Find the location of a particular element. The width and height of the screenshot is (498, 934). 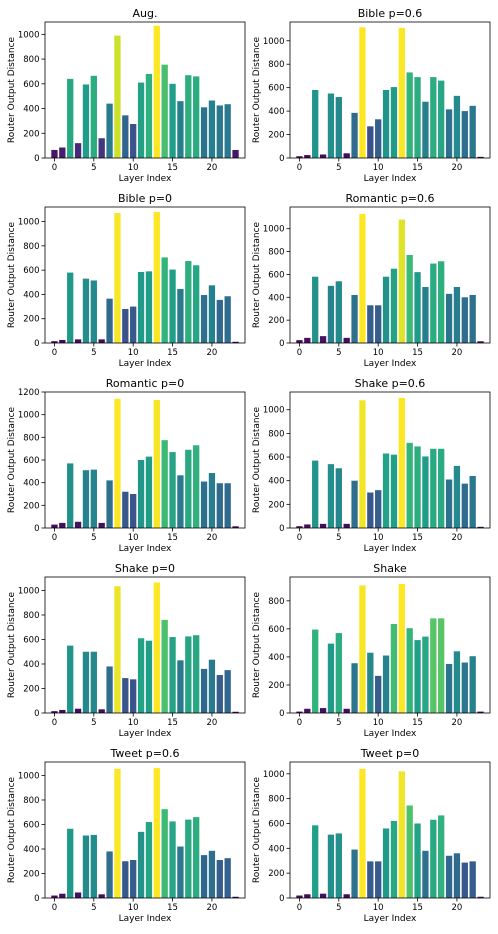

chart-title: Shake p=0 is located at coordinates (145, 568).